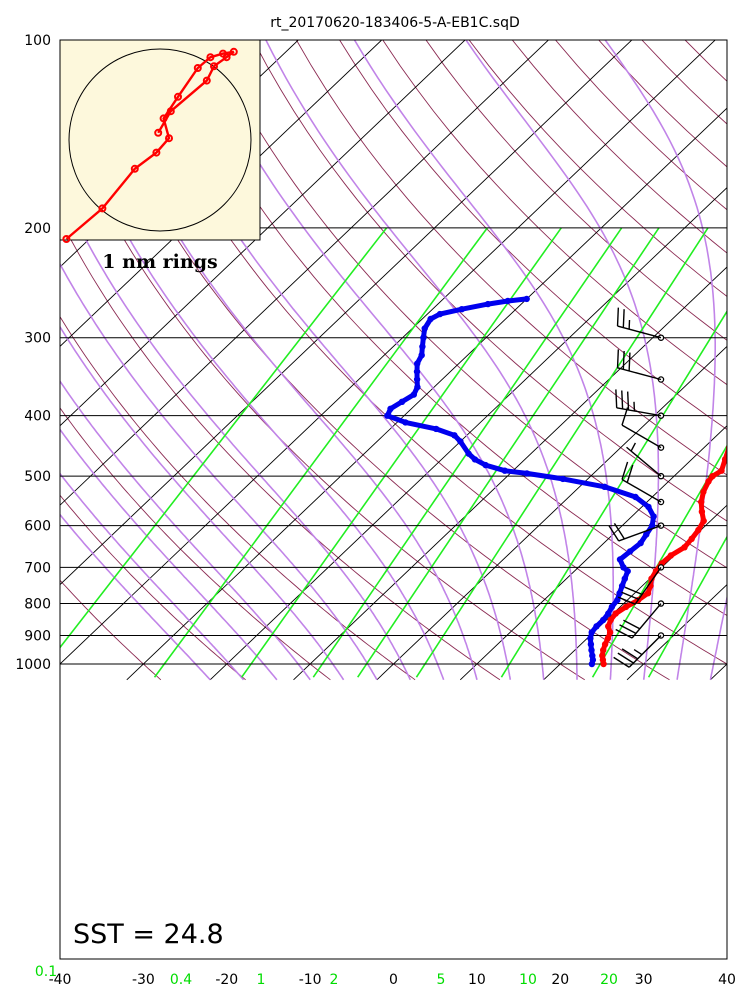 This screenshot has height=1000, width=750. I want to click on hodograph-trace, so click(150, 145).